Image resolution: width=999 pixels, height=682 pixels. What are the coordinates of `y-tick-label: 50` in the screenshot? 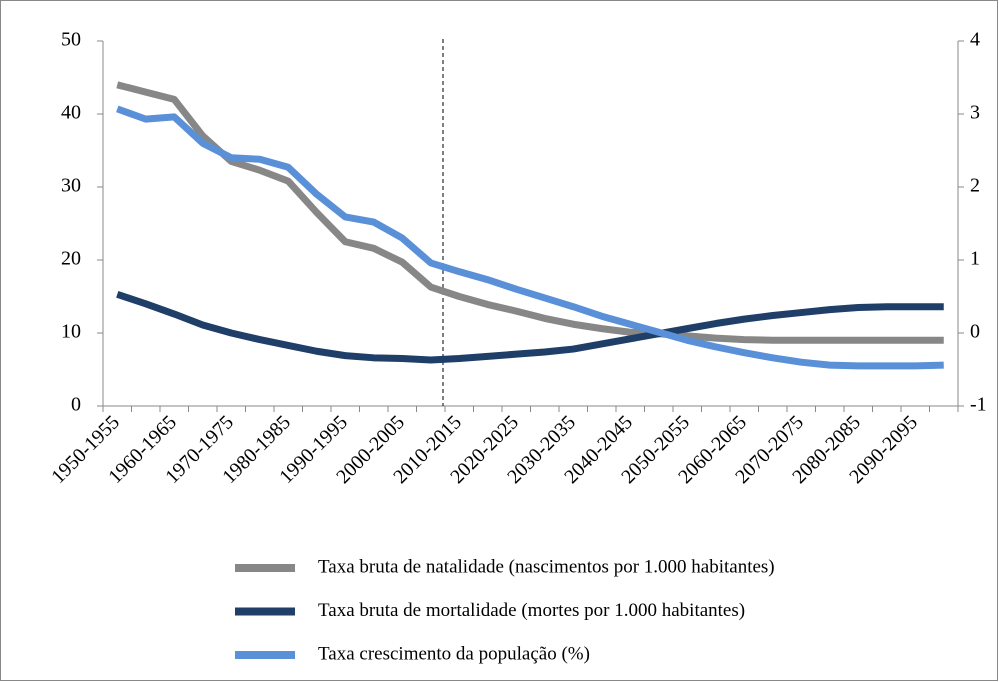 It's located at (71, 40).